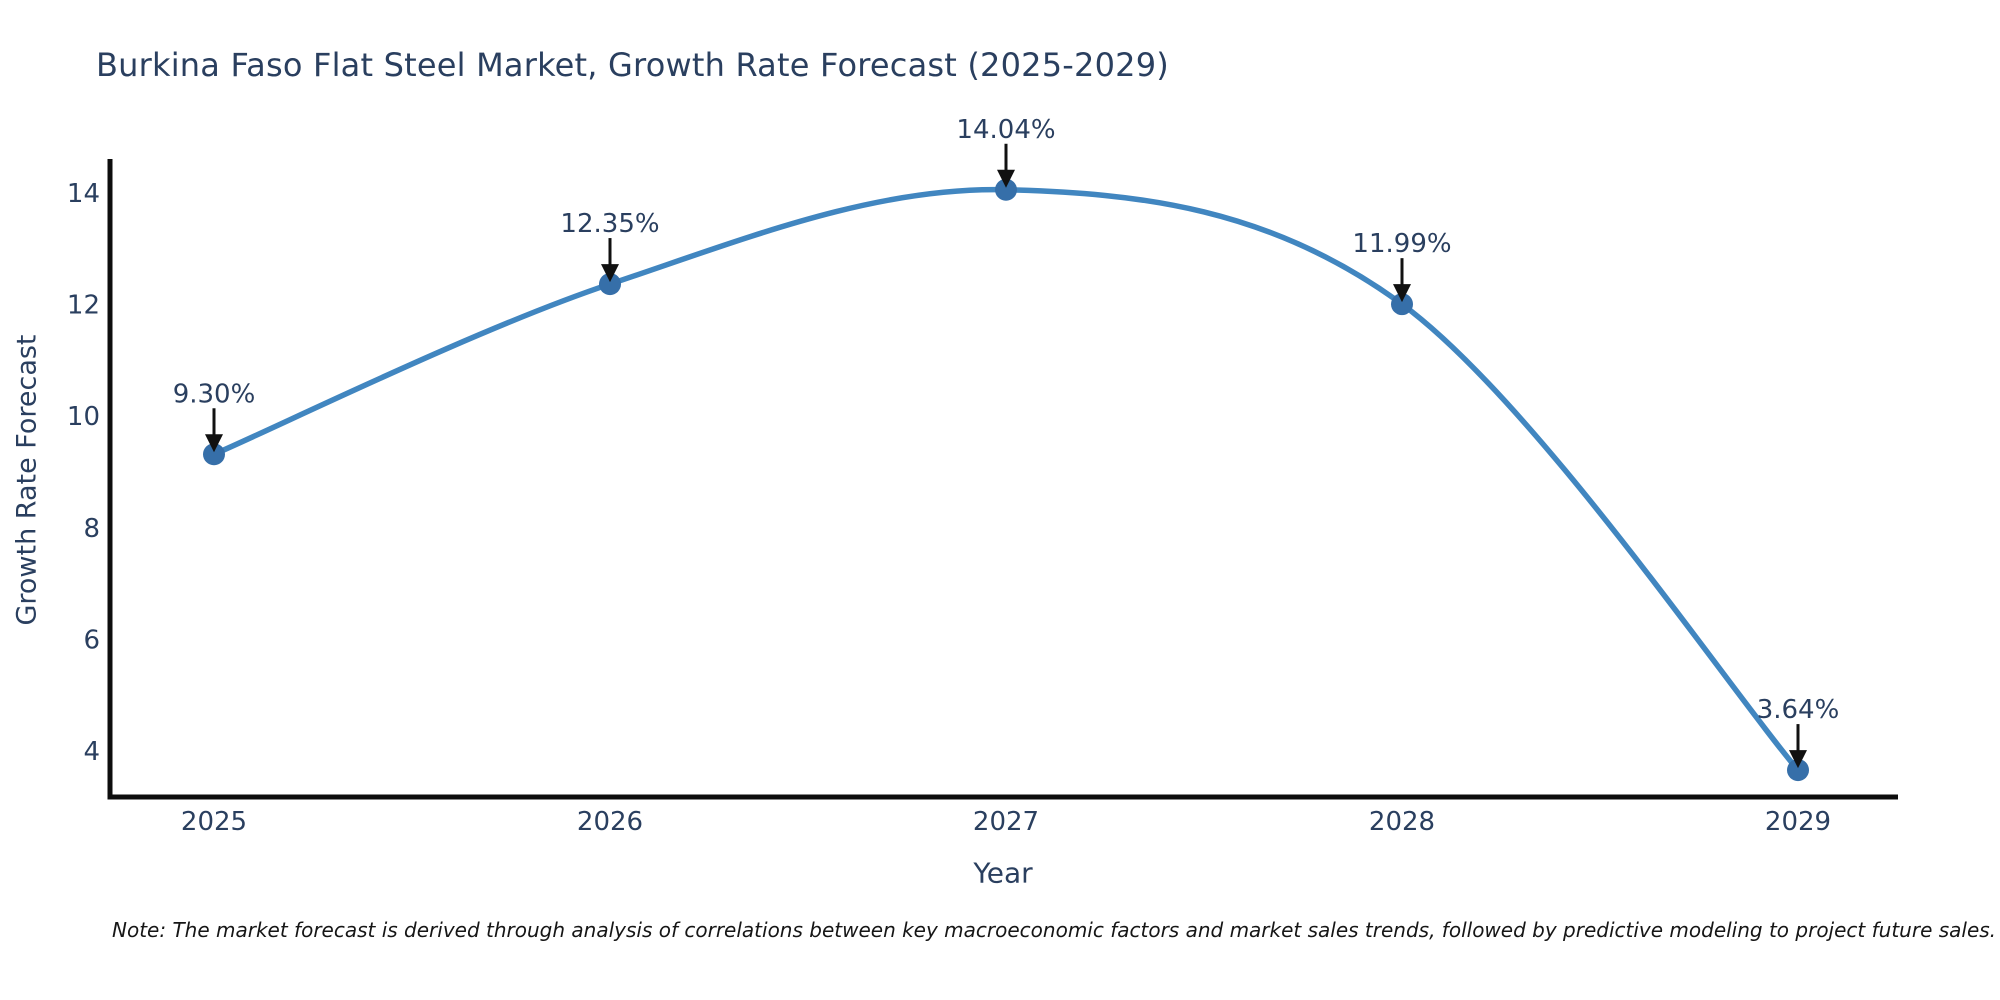 The image size is (2000, 1000). I want to click on y-tick-label: 6, so click(91, 640).